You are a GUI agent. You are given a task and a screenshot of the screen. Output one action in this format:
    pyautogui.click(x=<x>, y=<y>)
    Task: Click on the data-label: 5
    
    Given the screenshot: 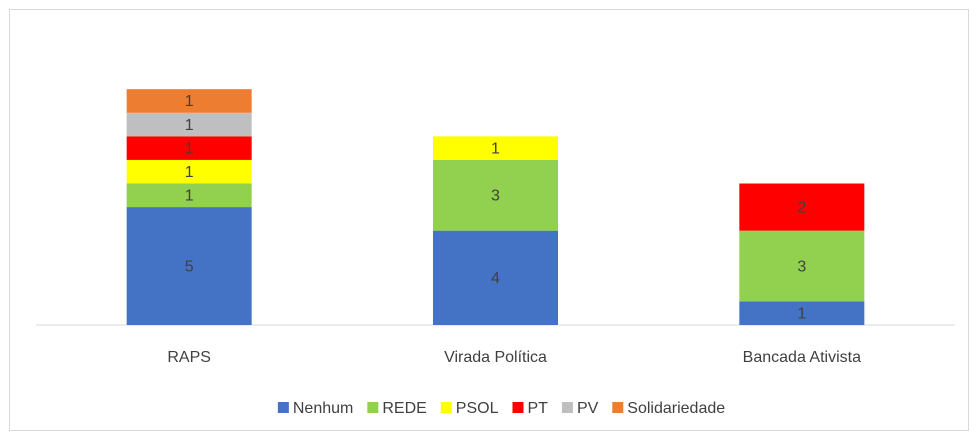 What is the action you would take?
    pyautogui.click(x=189, y=266)
    